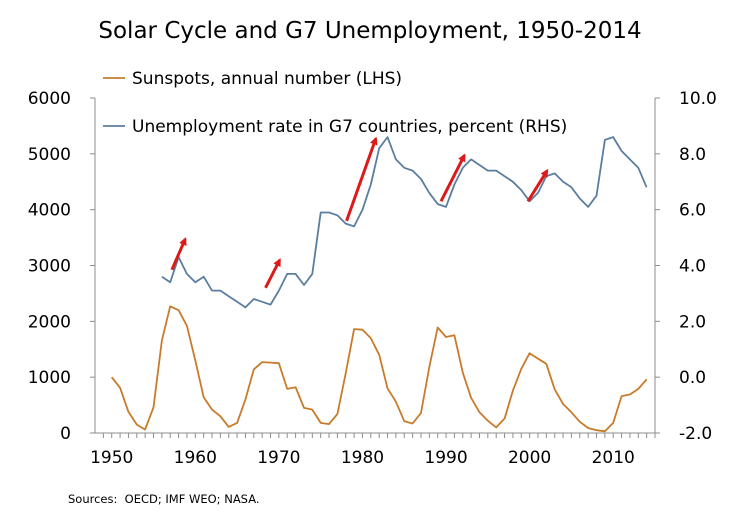 The height and width of the screenshot is (525, 740). I want to click on y-left-tick-label: 3000, so click(49, 267).